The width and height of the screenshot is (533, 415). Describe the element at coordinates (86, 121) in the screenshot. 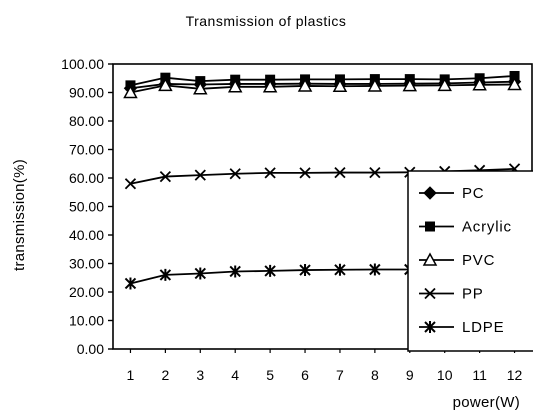

I see `y-tick-label: 80.00` at that location.